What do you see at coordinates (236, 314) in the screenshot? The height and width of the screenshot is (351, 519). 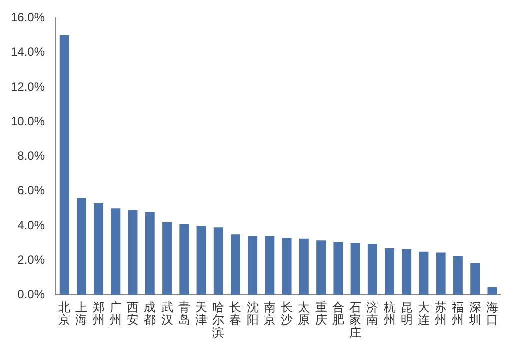 I see `x-tick-label: 长春` at bounding box center [236, 314].